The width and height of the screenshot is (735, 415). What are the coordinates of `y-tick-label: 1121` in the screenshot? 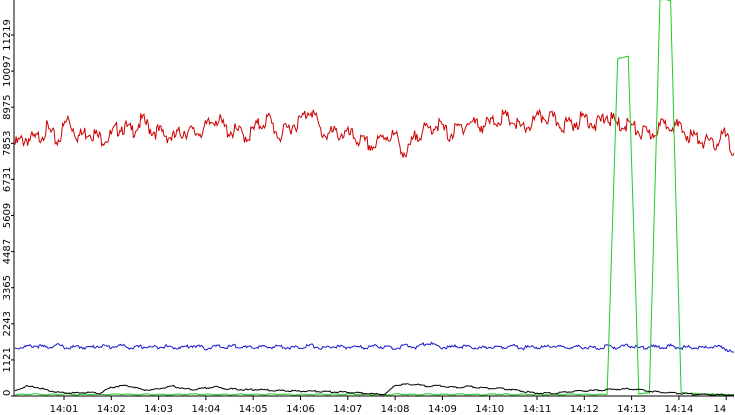 It's located at (7, 359).